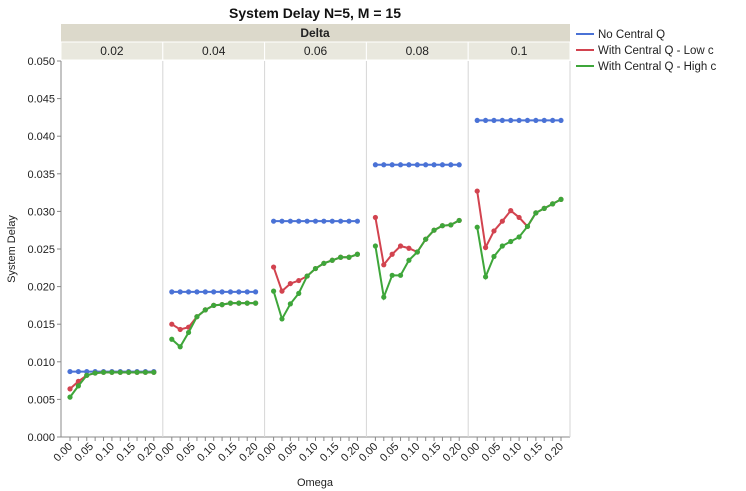  I want to click on y-tick-label: 0.000, so click(41, 438).